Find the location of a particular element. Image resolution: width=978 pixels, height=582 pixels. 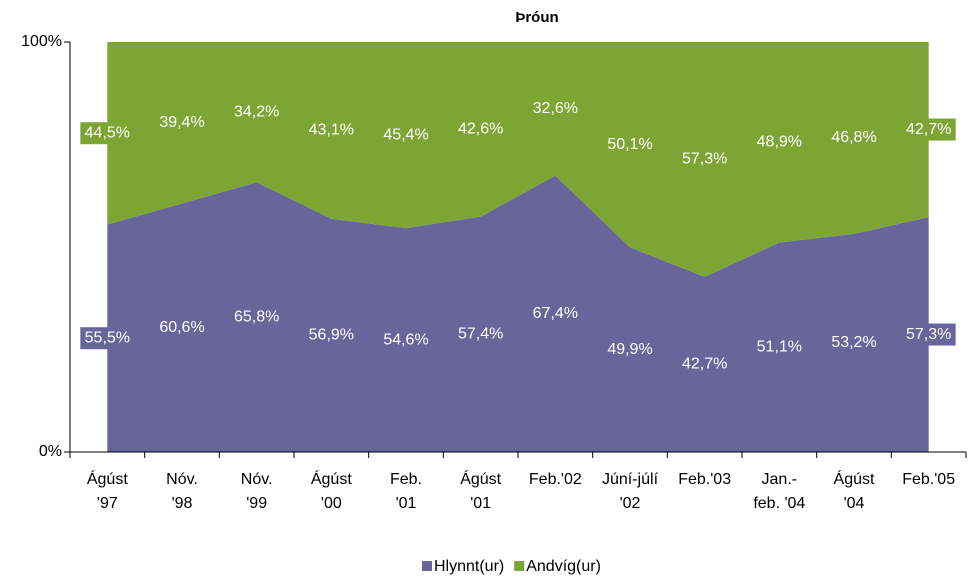

data-label: 57,4% is located at coordinates (480, 334).